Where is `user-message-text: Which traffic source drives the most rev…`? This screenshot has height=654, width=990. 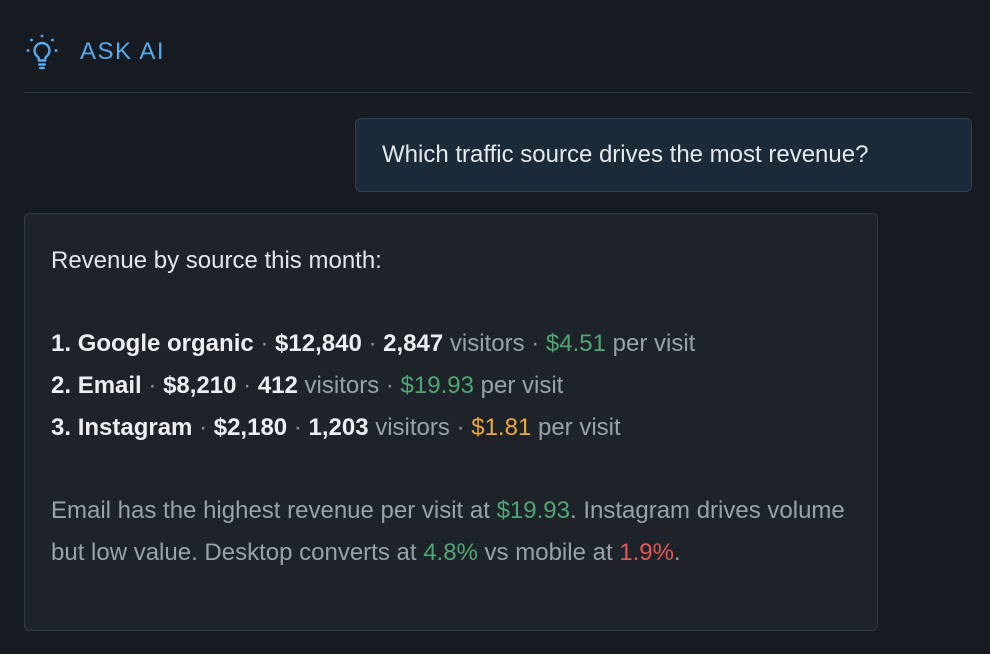
user-message-text: Which traffic source drives the most rev… is located at coordinates (625, 154).